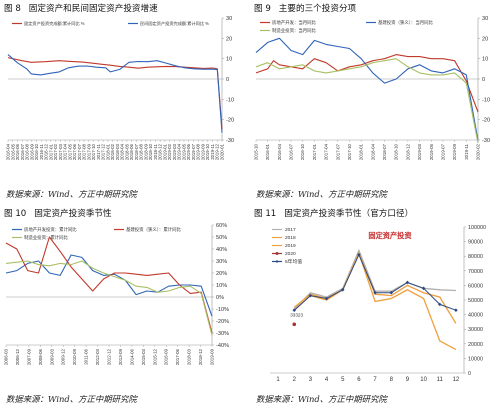  I want to click on x-tick-label: 8, so click(392, 380).